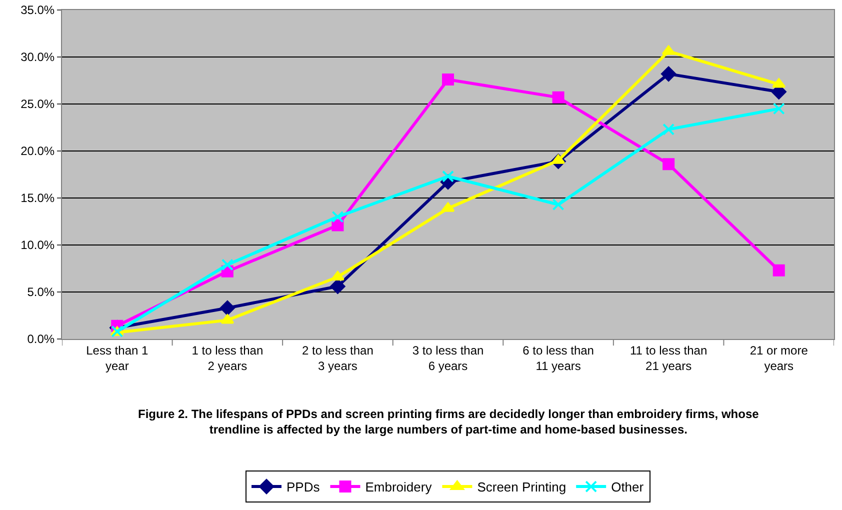  What do you see at coordinates (448, 358) in the screenshot?
I see `x-tick-label: 3 to less than 6 years` at bounding box center [448, 358].